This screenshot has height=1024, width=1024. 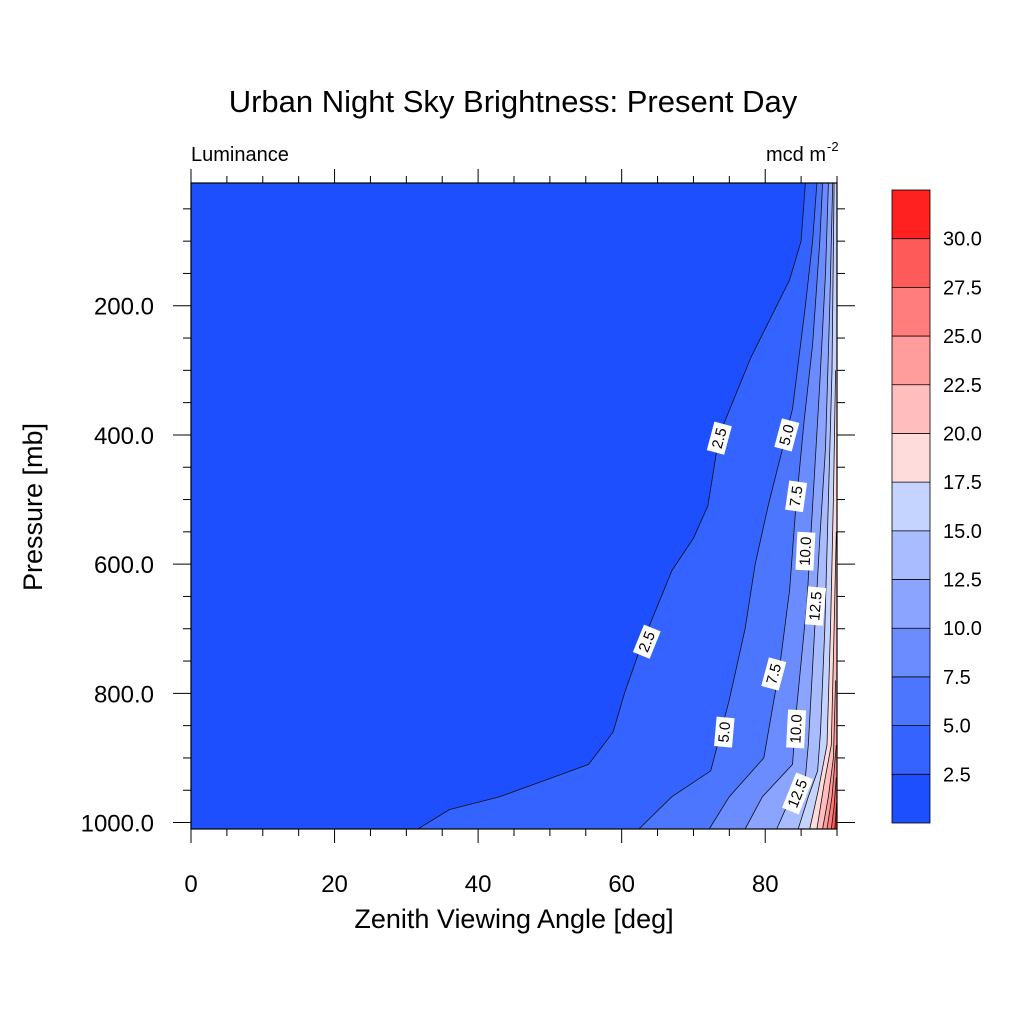 I want to click on contour-line-27.5, so click(x=833, y=803).